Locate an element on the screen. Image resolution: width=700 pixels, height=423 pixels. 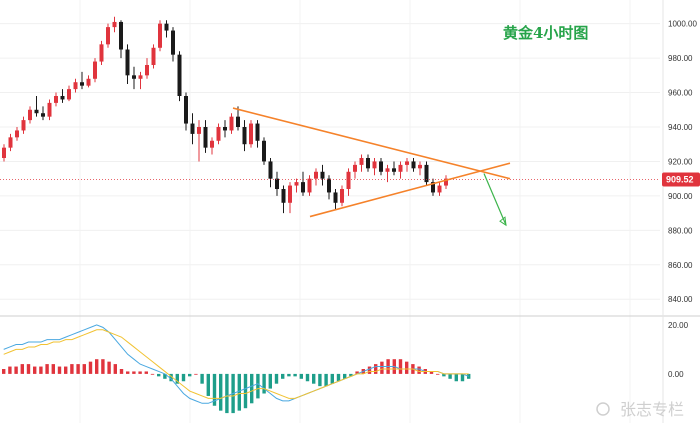
watermark: 张志专栏 is located at coordinates (640, 409).